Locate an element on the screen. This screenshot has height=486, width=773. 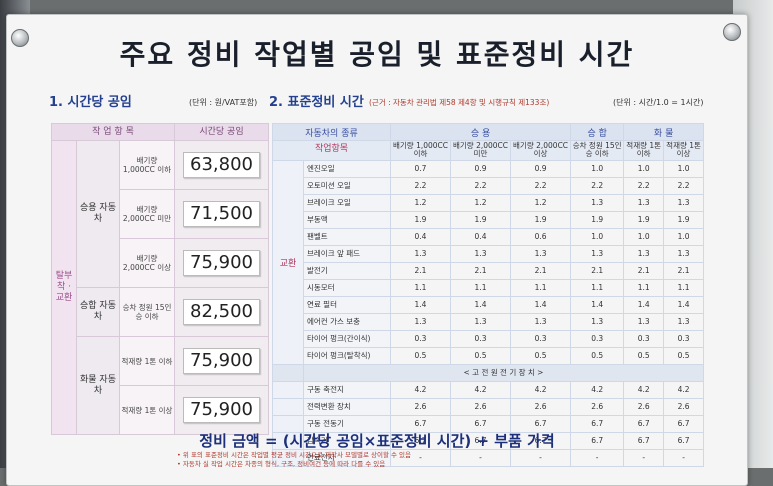
sub-label: 배기량 2,000CC 이상 is located at coordinates (147, 263).